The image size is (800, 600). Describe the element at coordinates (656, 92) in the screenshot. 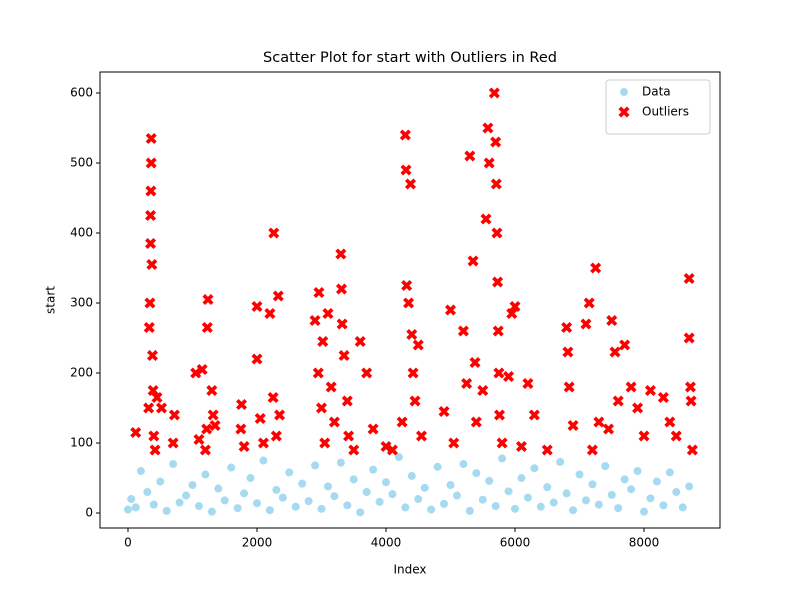

I see `legend-label: Data` at that location.